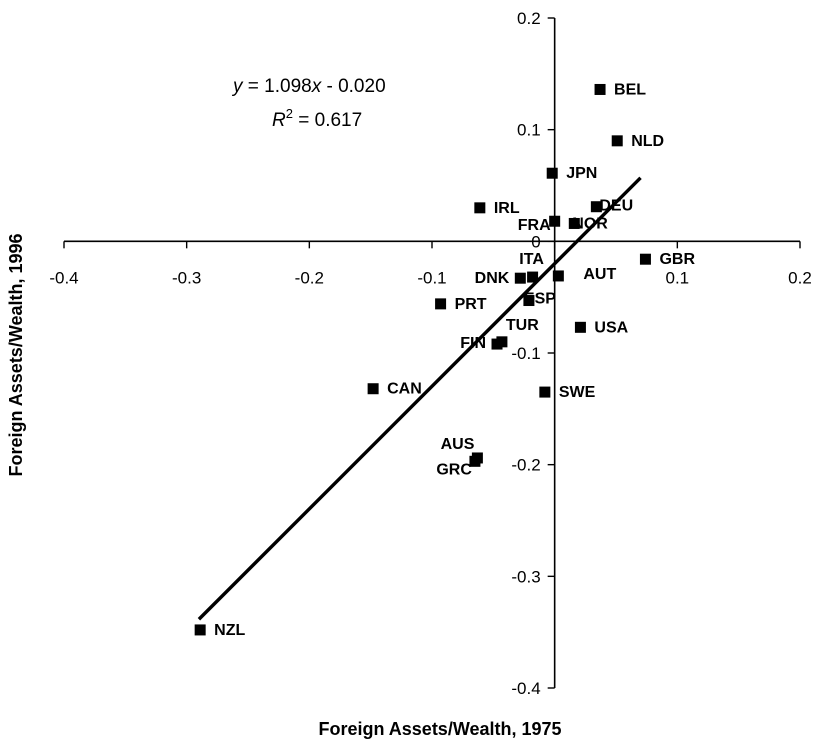  Describe the element at coordinates (577, 392) in the screenshot. I see `label-swe: SWE` at that location.